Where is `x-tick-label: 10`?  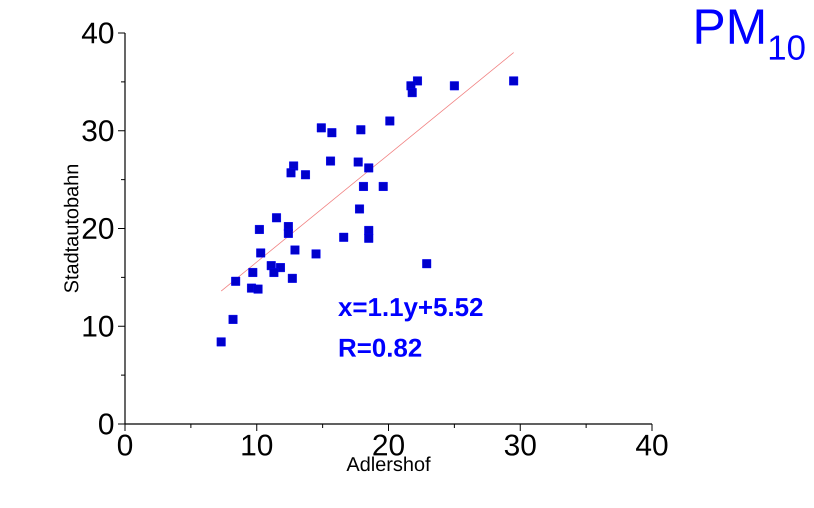
x-tick-label: 10 is located at coordinates (257, 445).